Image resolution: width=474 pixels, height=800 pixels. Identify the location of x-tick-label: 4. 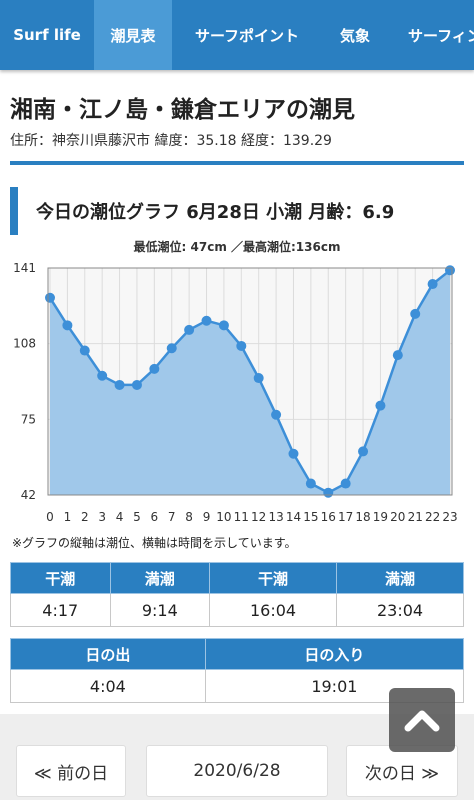
(120, 517).